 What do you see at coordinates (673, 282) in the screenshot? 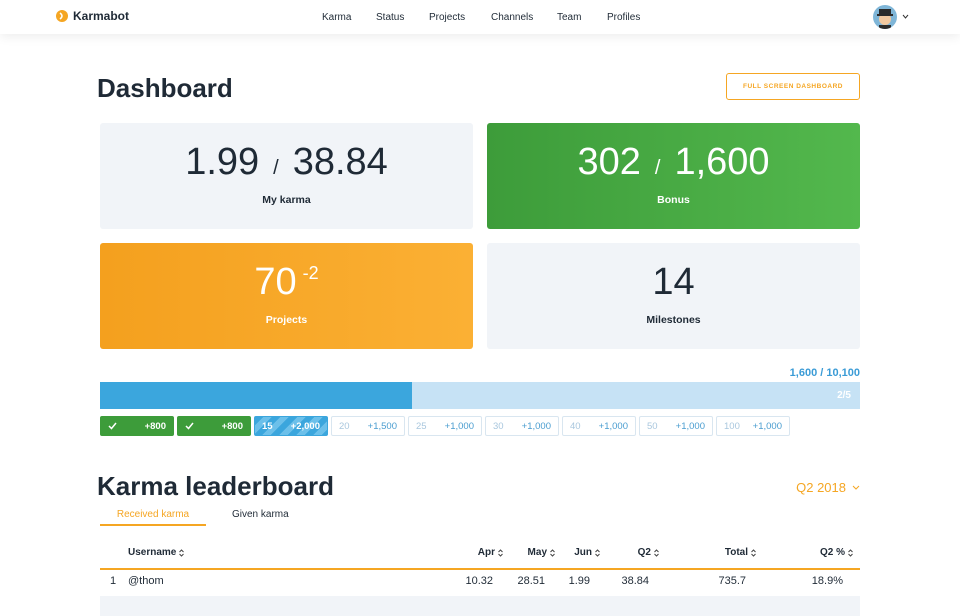
I see `value: 14` at bounding box center [673, 282].